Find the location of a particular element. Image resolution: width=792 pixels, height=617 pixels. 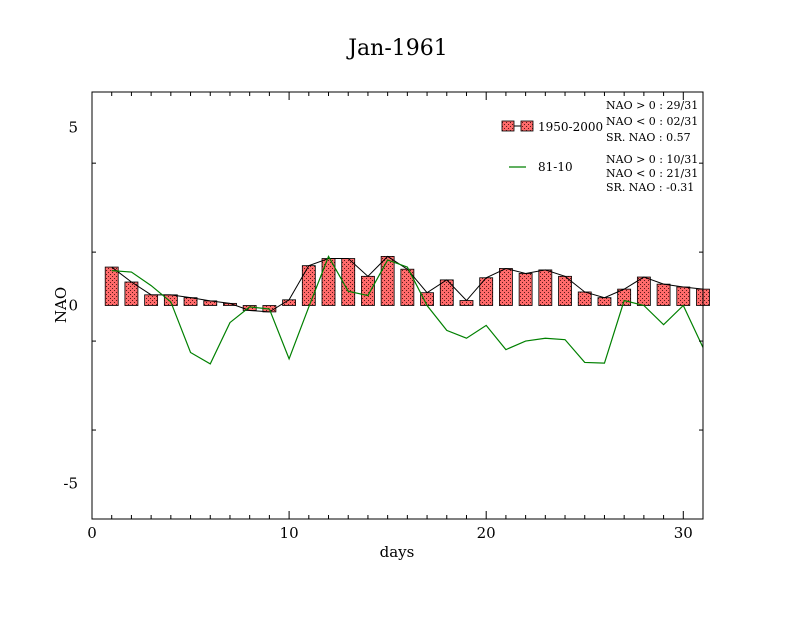

stats-2-positive: NAO > 0 : 10/31 is located at coordinates (652, 159).